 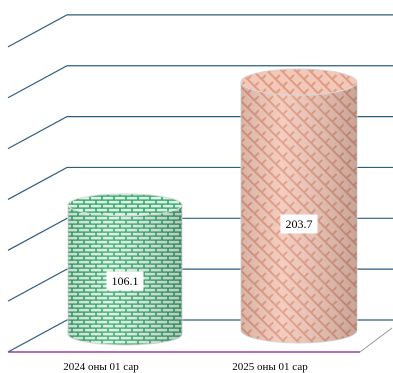 What do you see at coordinates (299, 82) in the screenshot?
I see `bar-2-top` at bounding box center [299, 82].